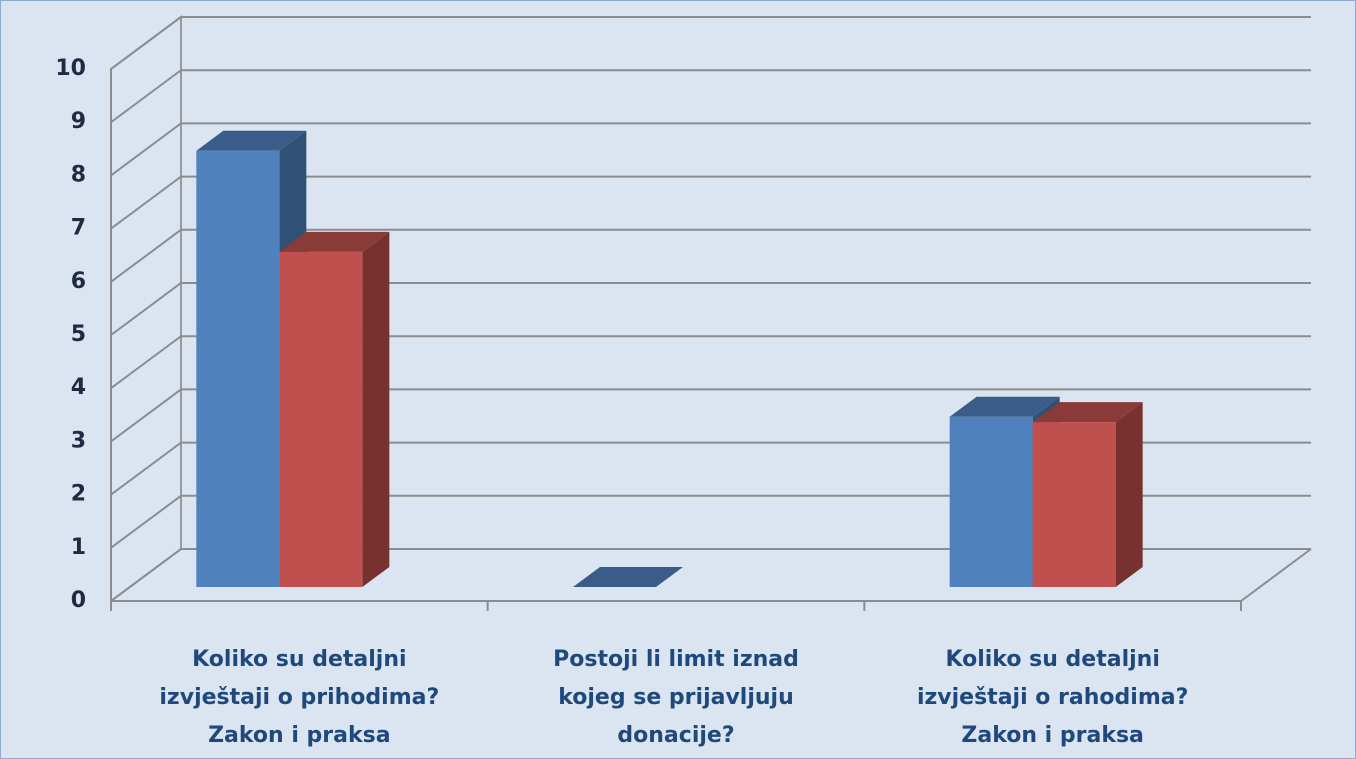 The image size is (1356, 759). Describe the element at coordinates (78, 281) in the screenshot. I see `y-tick-label: 6` at that location.